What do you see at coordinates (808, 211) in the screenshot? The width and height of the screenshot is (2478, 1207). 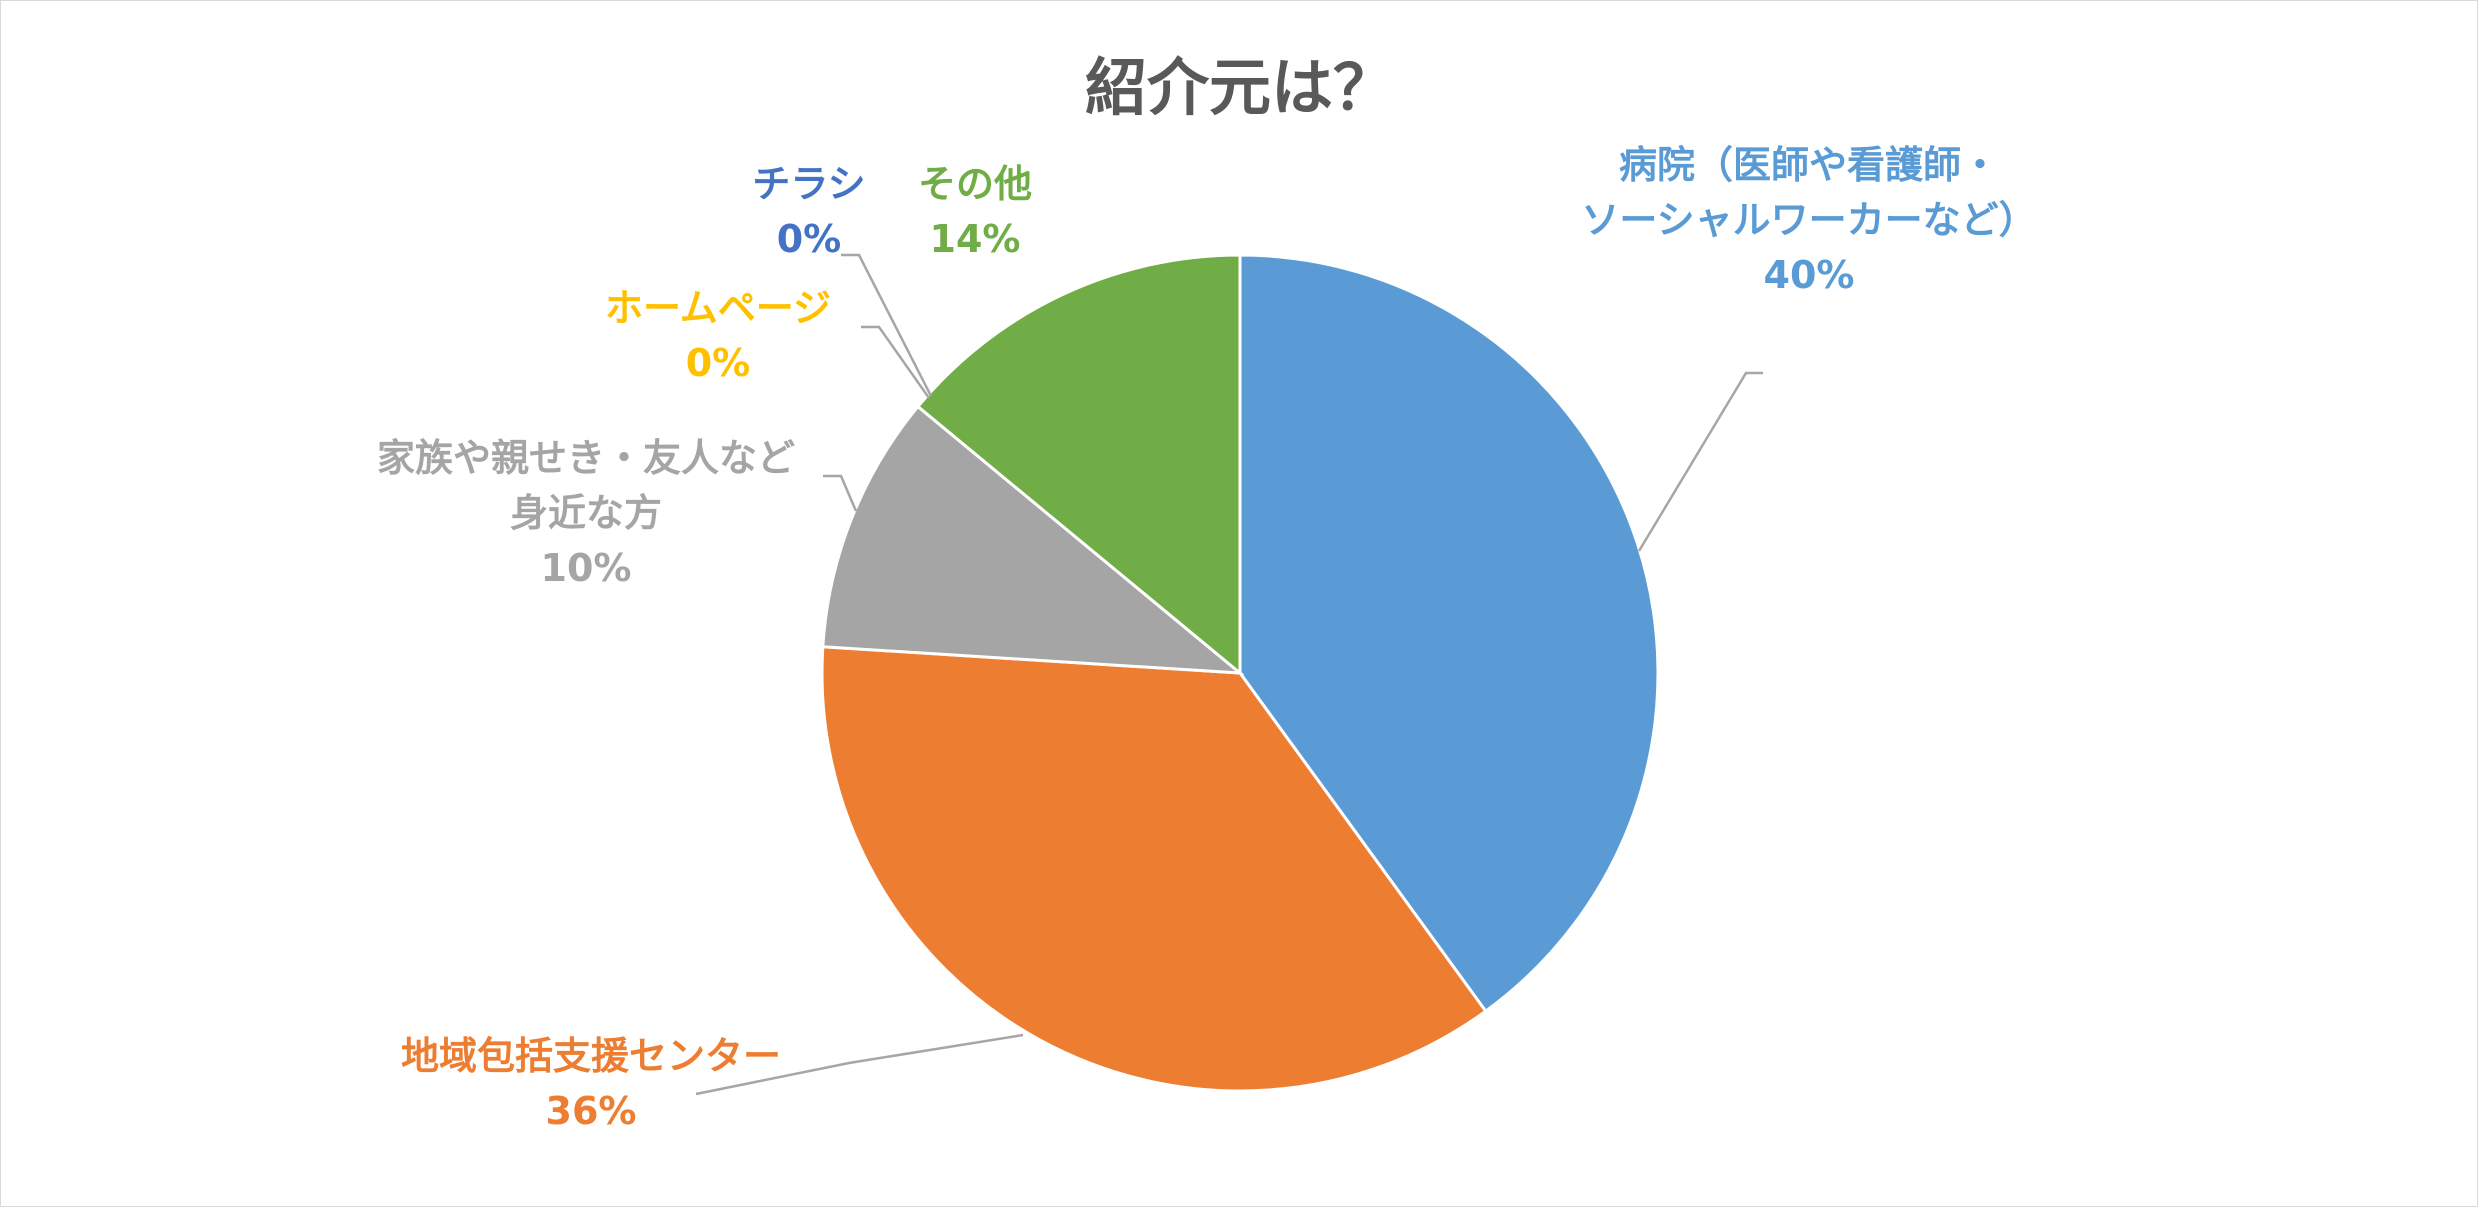 I see `slice-label-4: チラシ 0%` at bounding box center [808, 211].